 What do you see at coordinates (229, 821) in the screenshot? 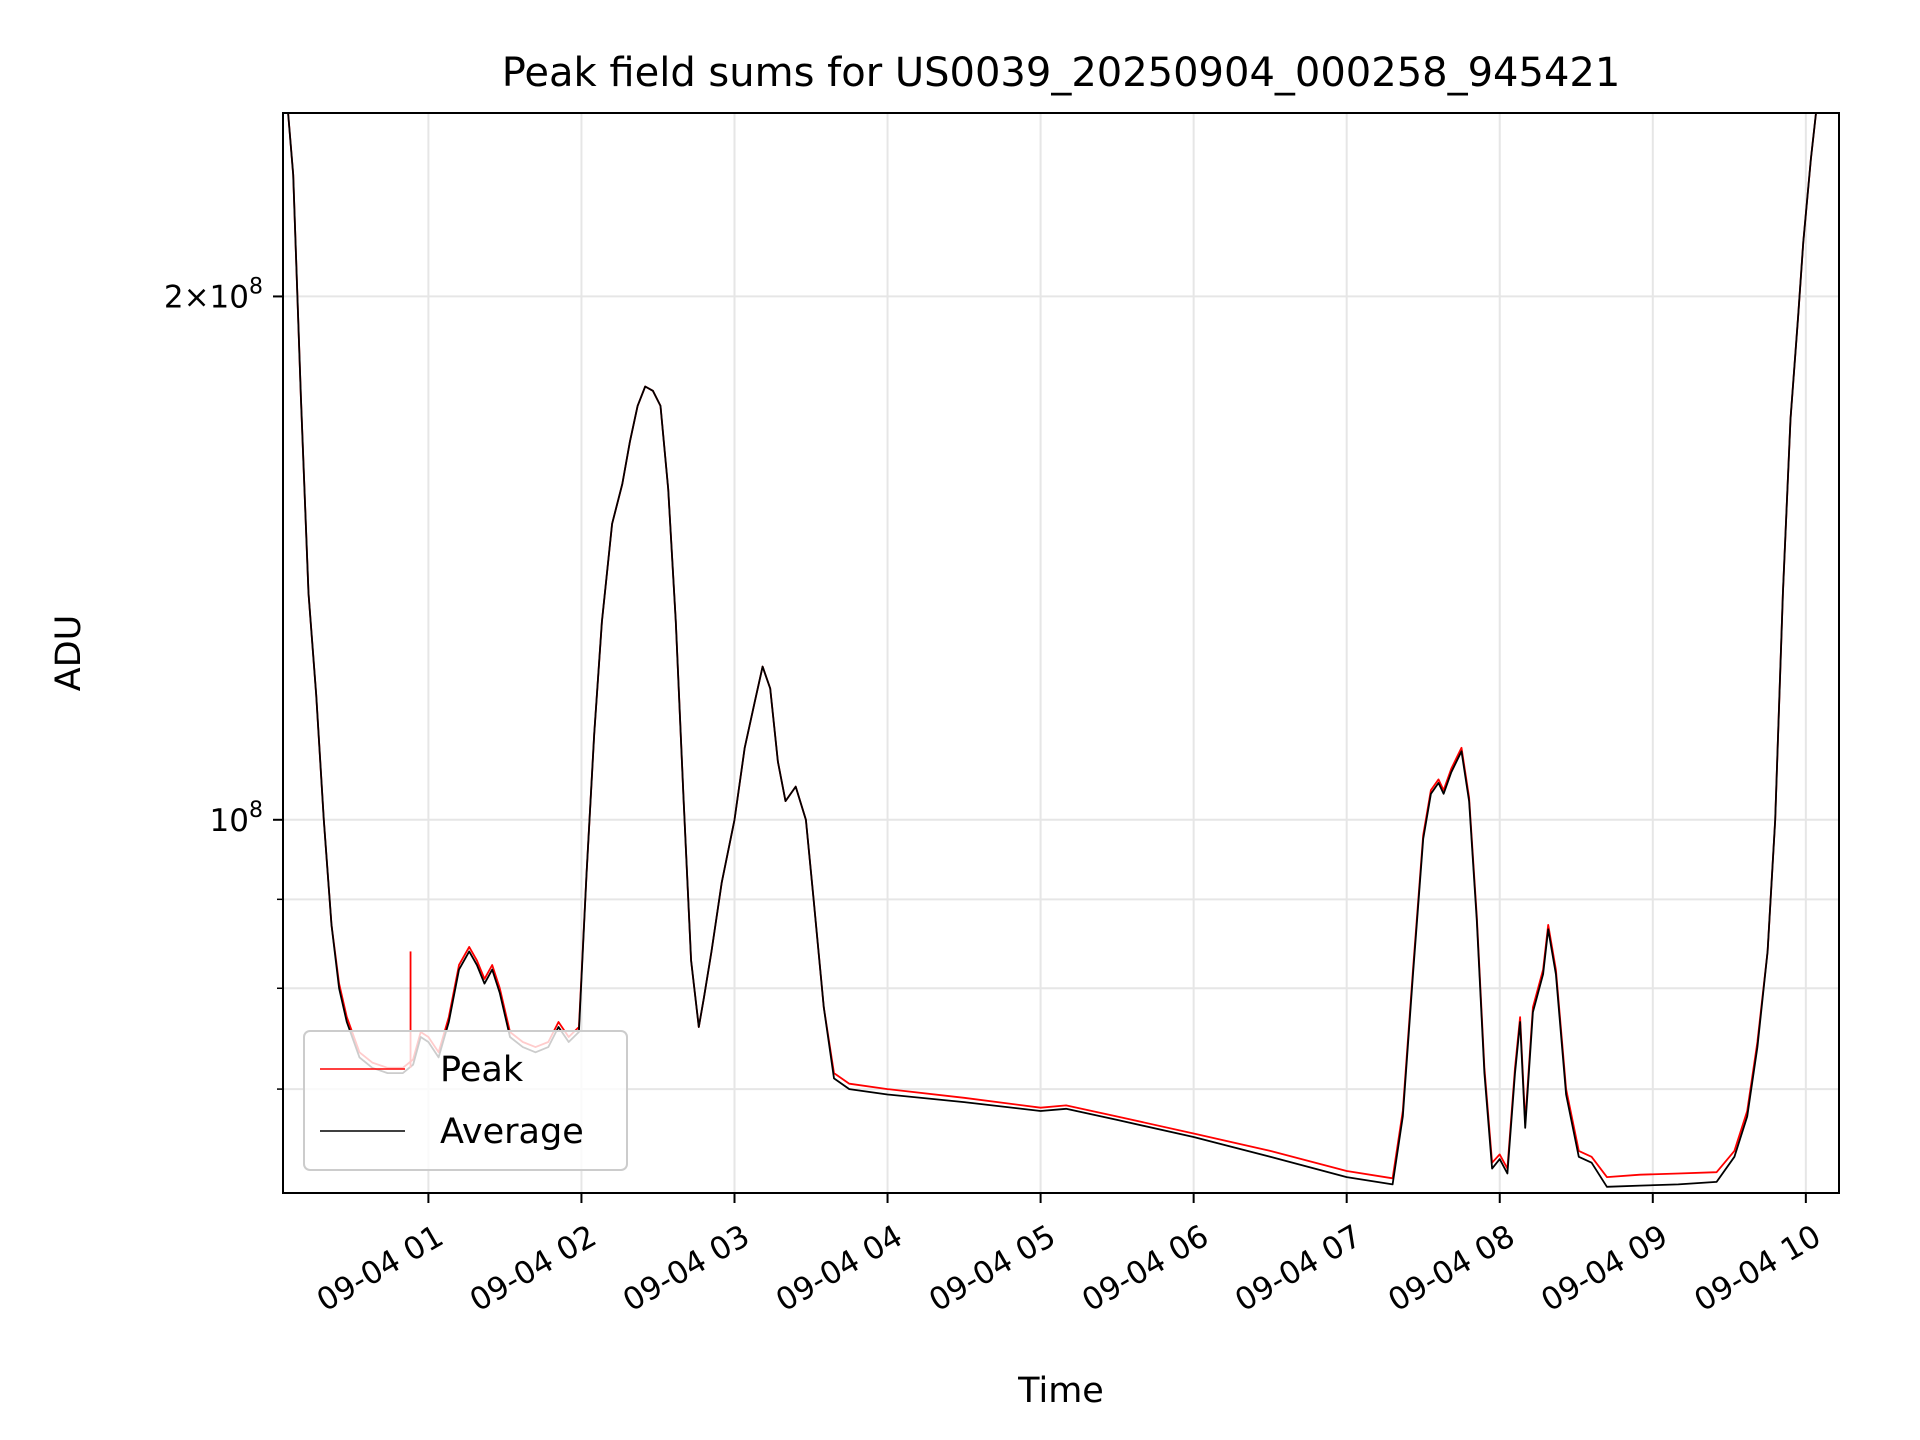
I see `y-tick-label-base: 10` at bounding box center [229, 821].